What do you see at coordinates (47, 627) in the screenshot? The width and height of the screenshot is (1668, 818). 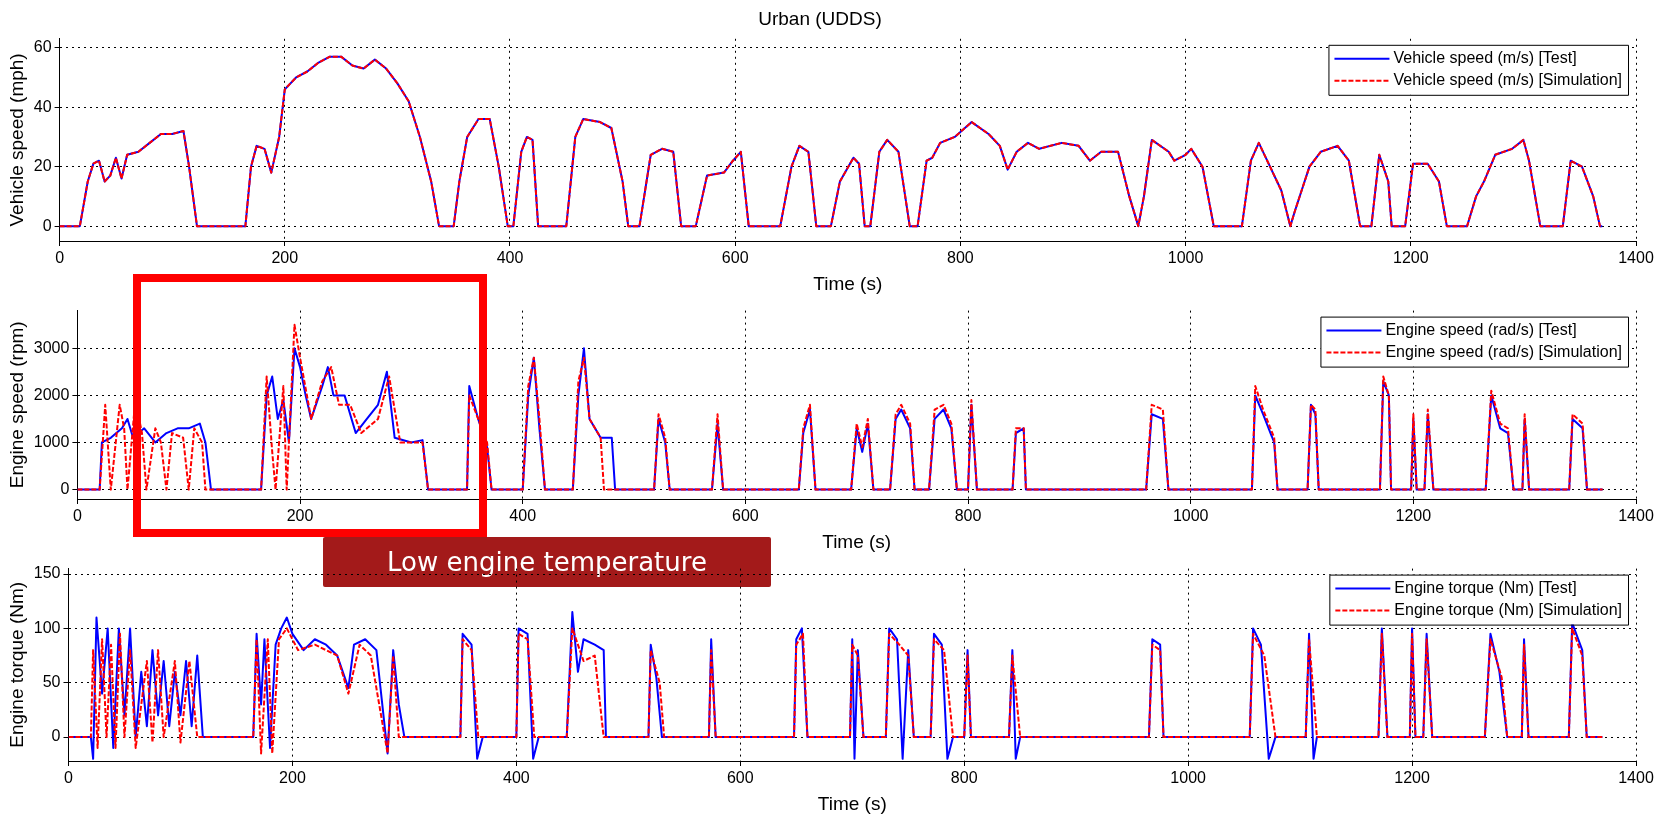 I see `y-tick-label: 100` at bounding box center [47, 627].